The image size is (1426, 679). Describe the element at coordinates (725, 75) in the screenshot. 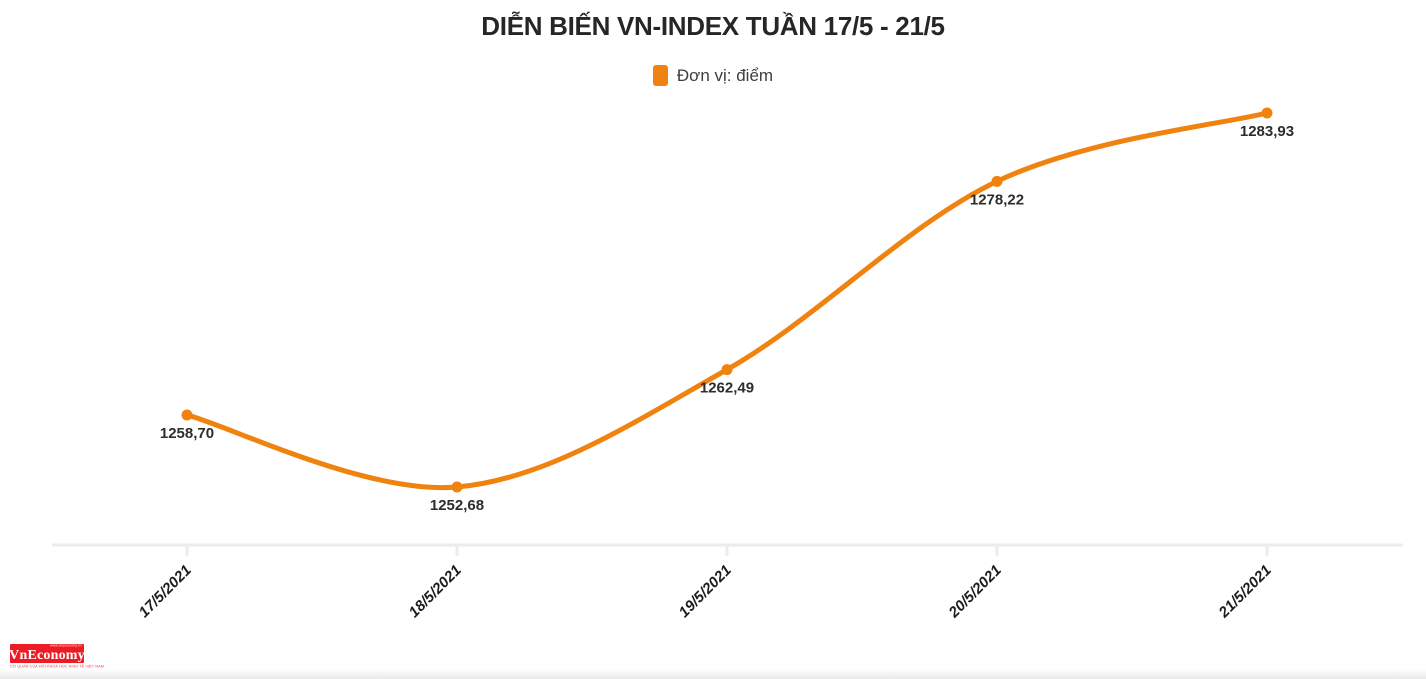

I see `legend-label: Đơn vị: điểm` at that location.